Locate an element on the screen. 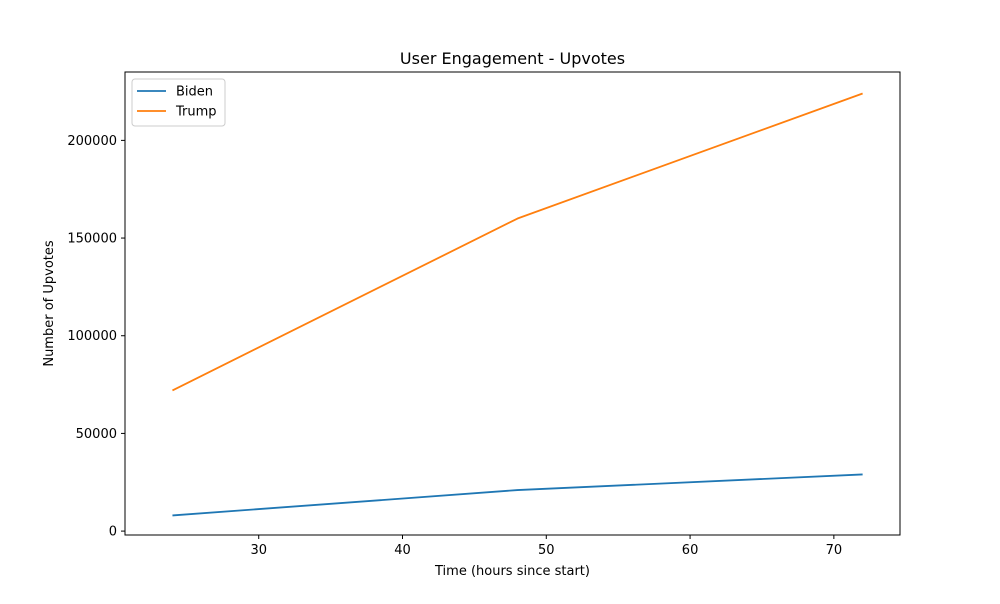 The width and height of the screenshot is (1000, 604). x-tick-label: 60 is located at coordinates (690, 550).